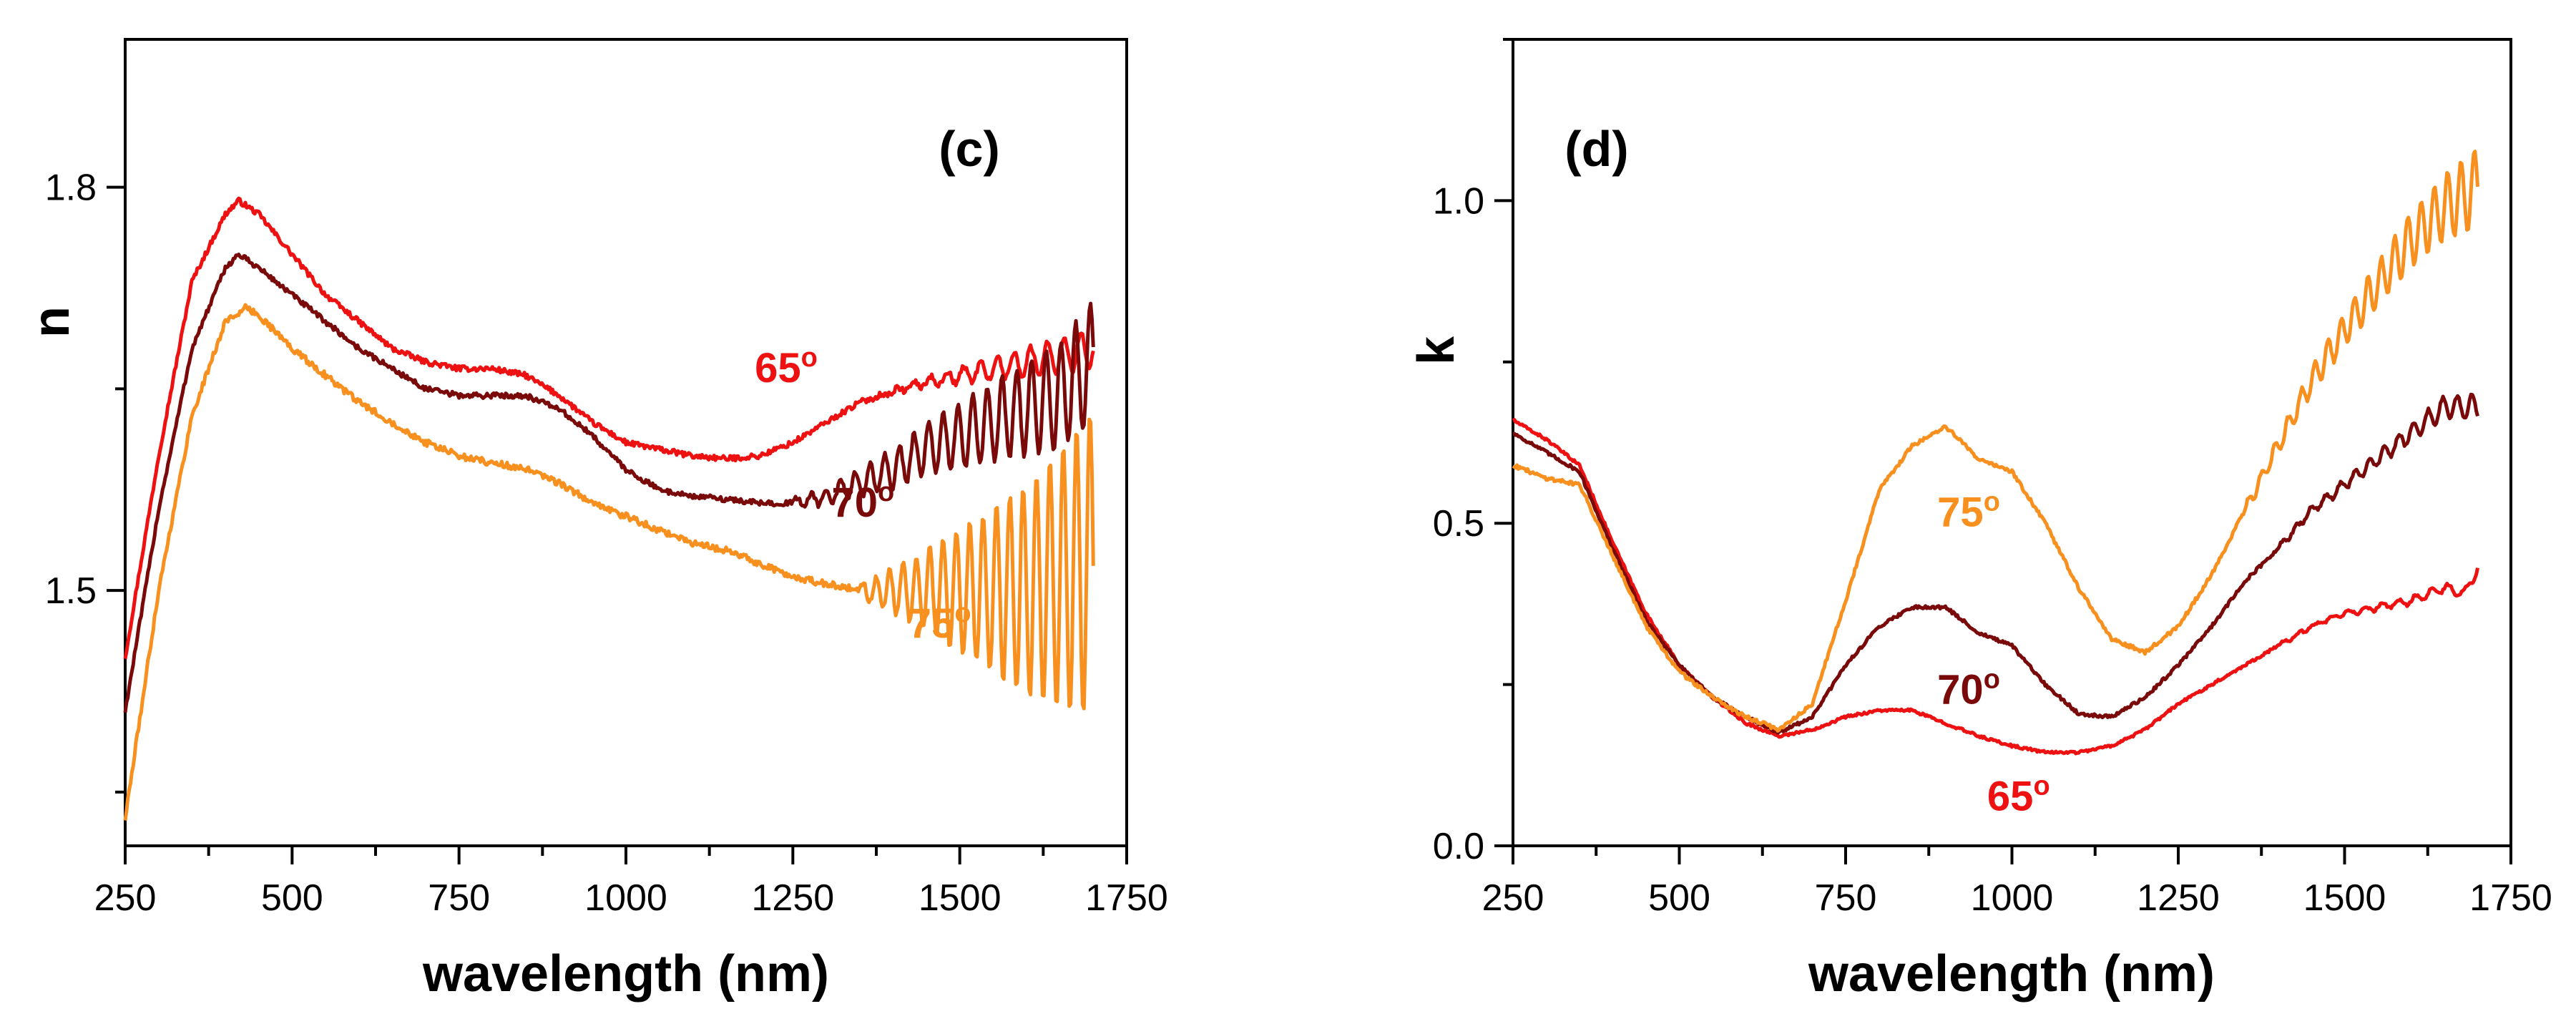 This screenshot has height=1019, width=2576. I want to click on panel-label: (d), so click(1596, 149).